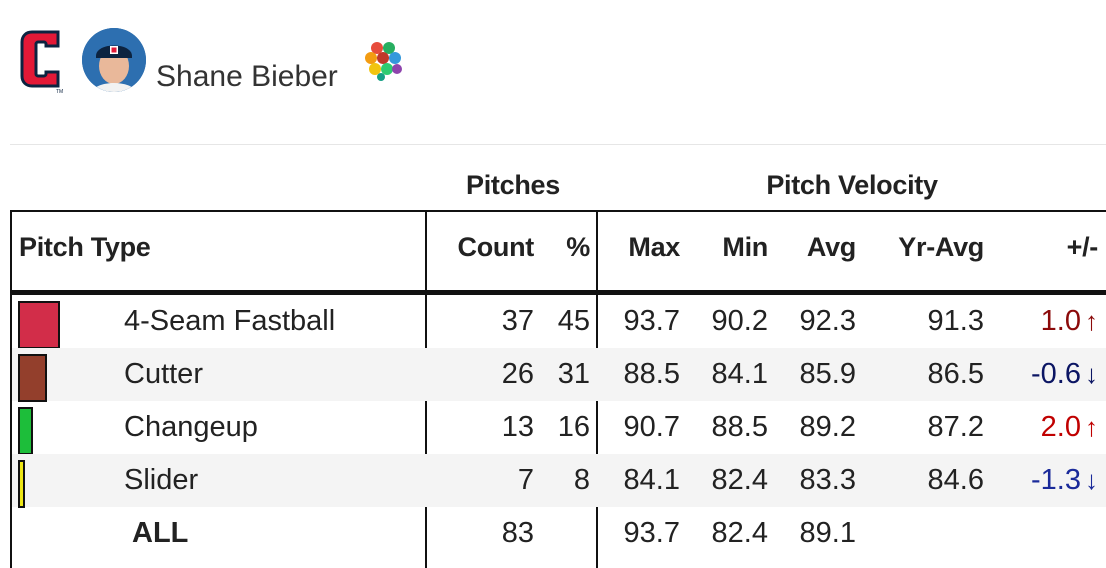 The image size is (1106, 568). I want to click on velocity-delta: -0.6 ↓, so click(1050, 374).